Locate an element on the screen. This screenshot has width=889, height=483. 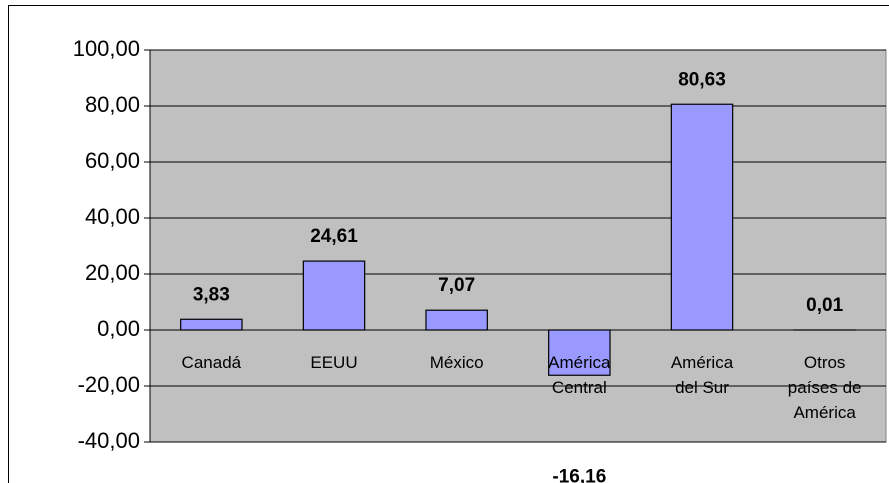
y-tick-label: 40,00 is located at coordinates (112, 216).